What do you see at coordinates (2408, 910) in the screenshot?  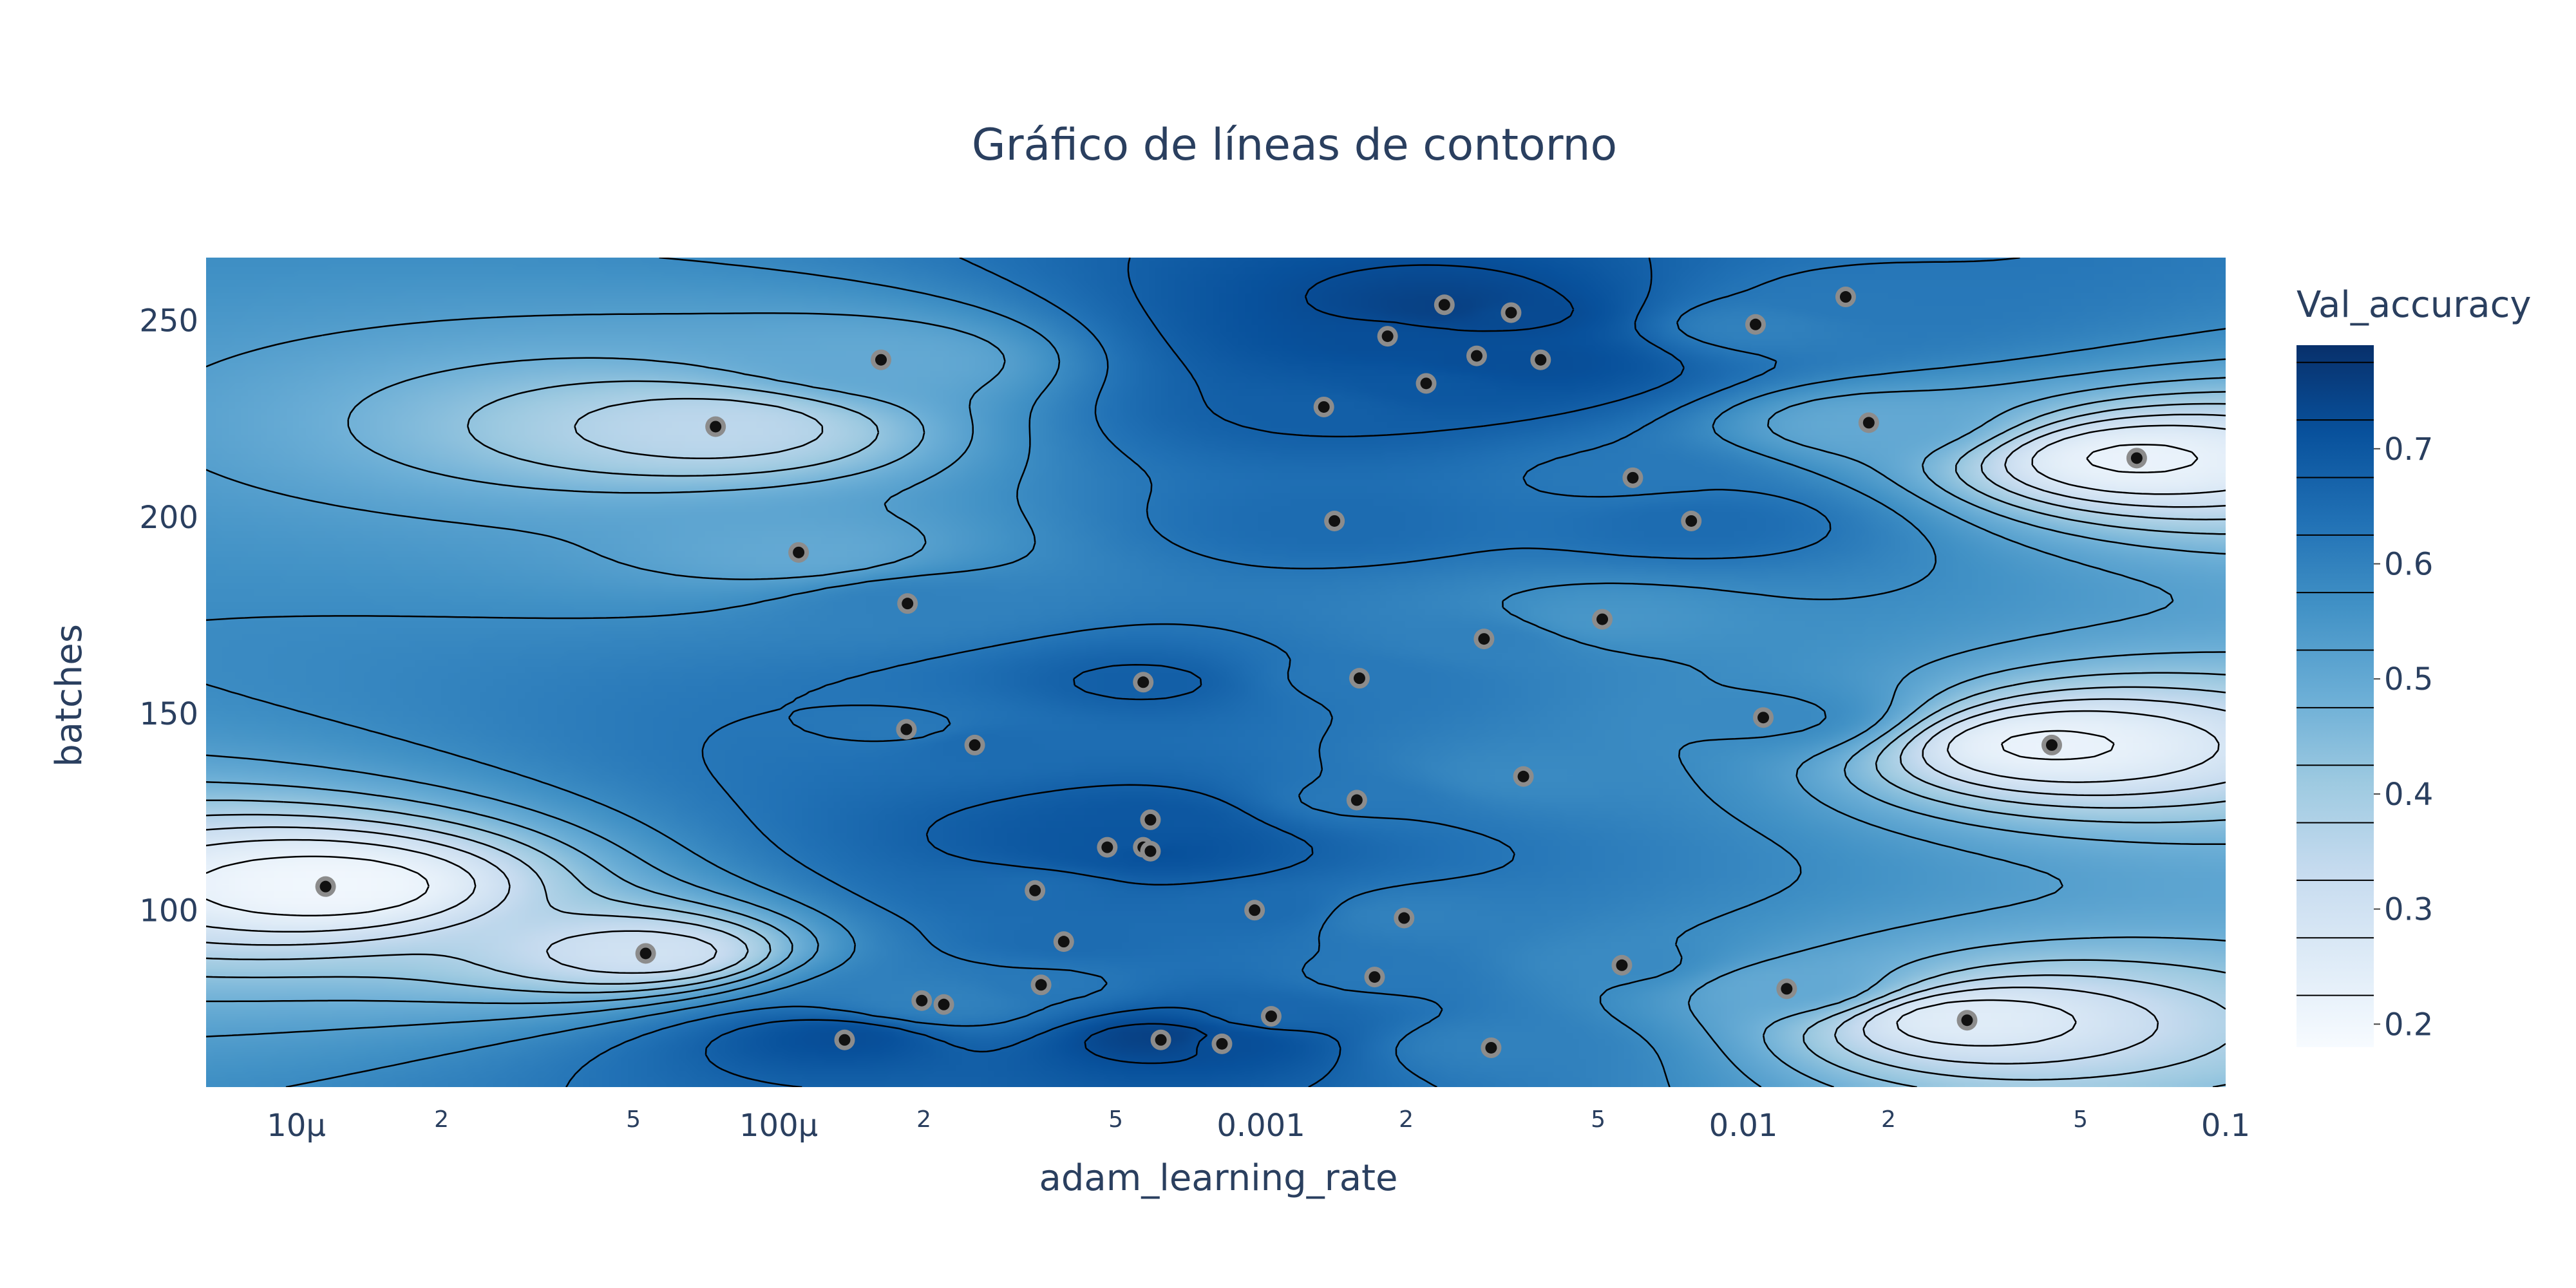 I see `colorbar-tick-label: 0.3` at bounding box center [2408, 910].